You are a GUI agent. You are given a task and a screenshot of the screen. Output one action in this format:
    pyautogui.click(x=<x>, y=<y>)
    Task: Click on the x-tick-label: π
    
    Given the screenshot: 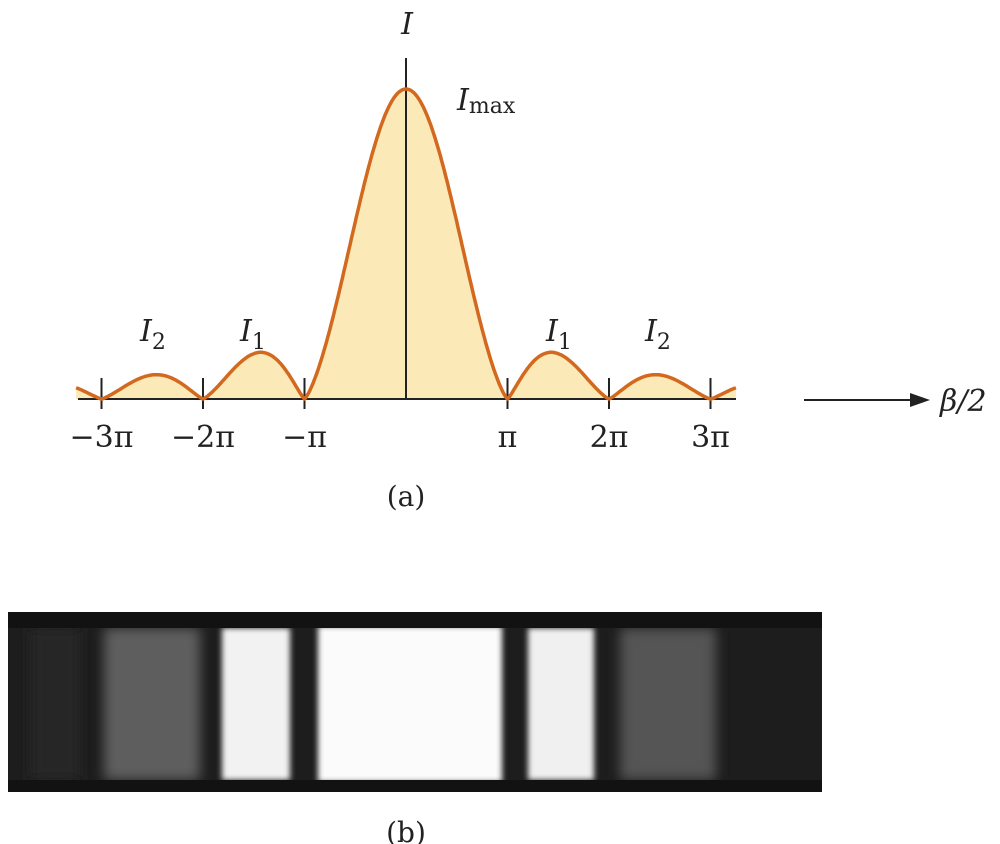 What is the action you would take?
    pyautogui.click(x=508, y=437)
    